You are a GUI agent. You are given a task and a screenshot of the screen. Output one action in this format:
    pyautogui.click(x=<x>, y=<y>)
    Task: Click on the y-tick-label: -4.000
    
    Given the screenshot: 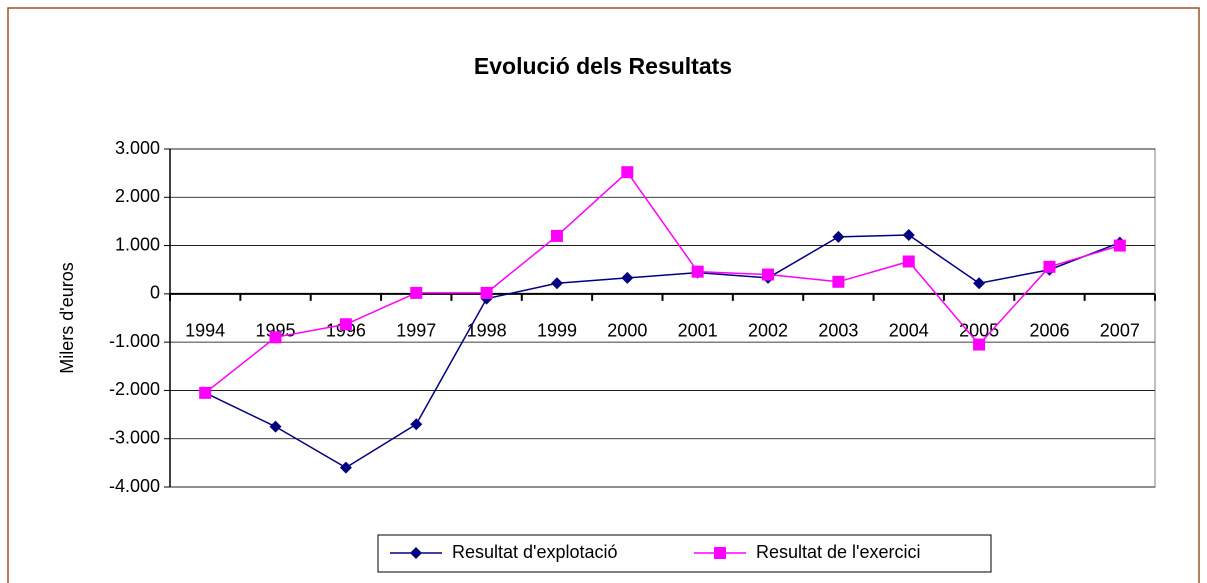 What is the action you would take?
    pyautogui.click(x=134, y=486)
    